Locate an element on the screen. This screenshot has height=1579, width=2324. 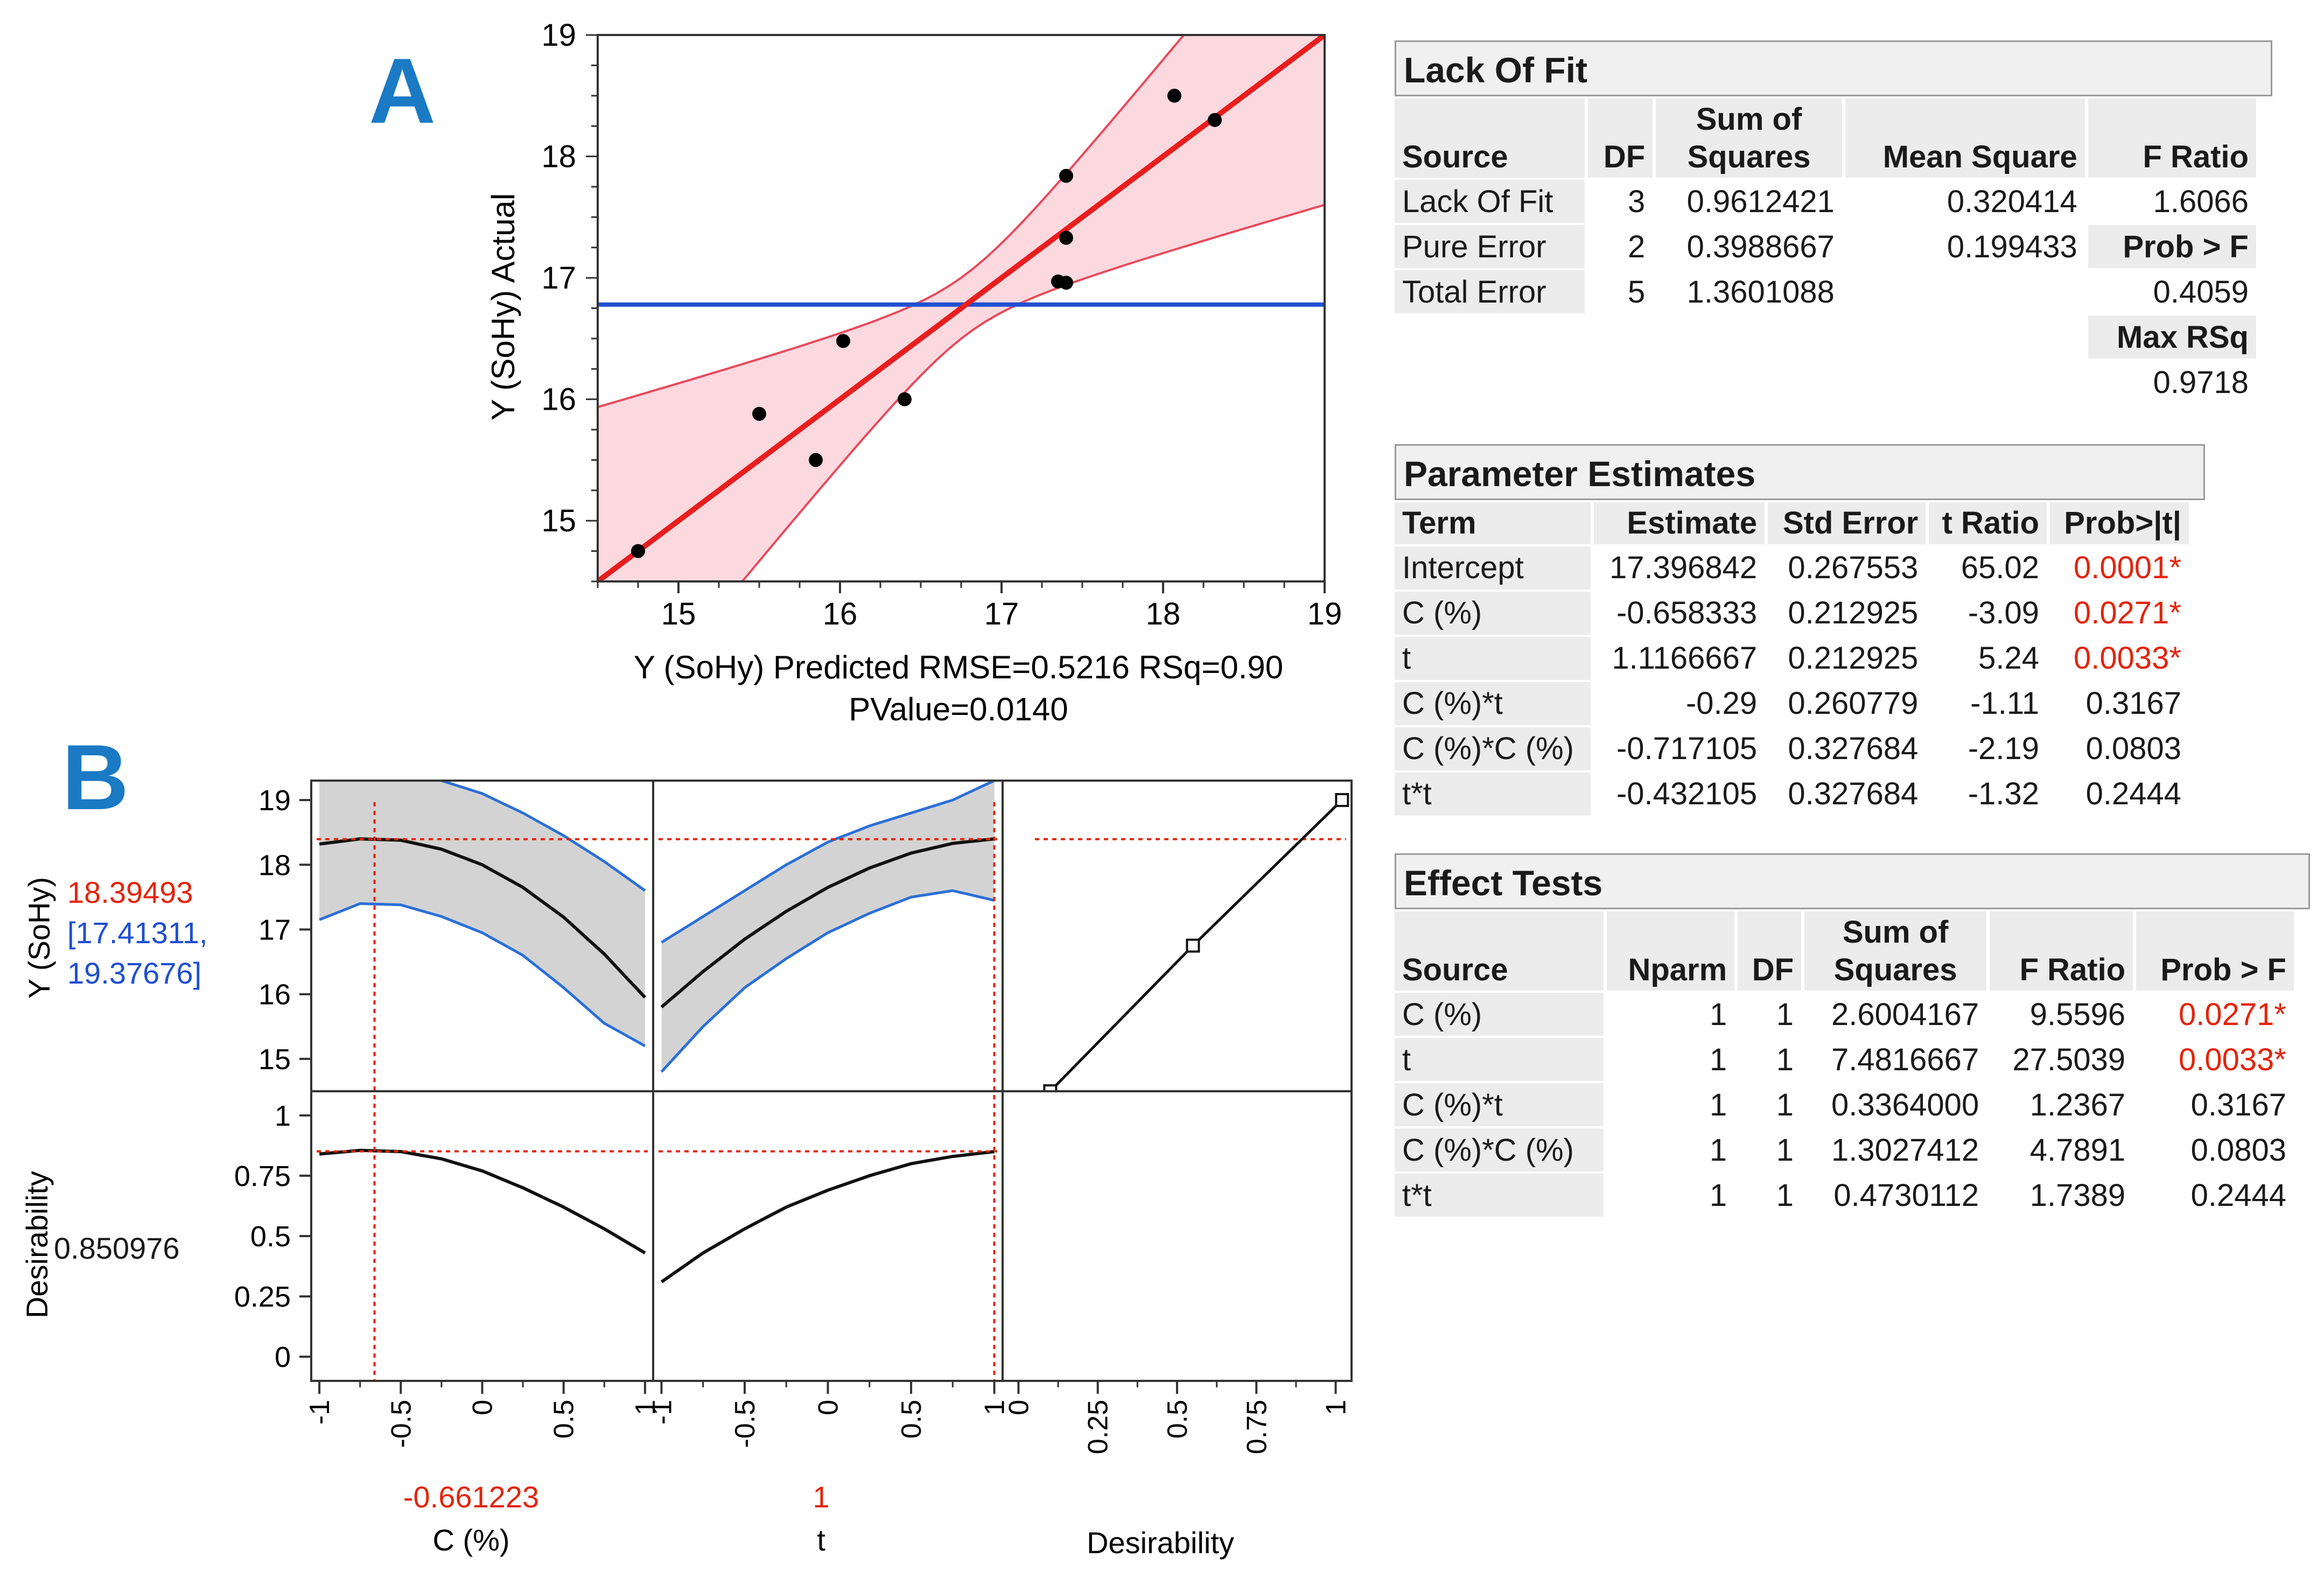
cell: 1.6066 is located at coordinates (2201, 201).